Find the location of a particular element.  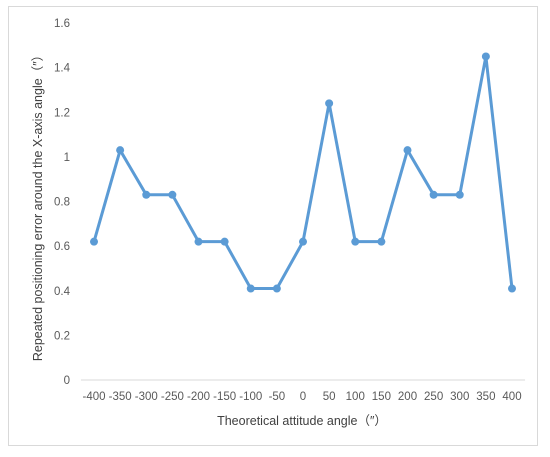

x-tick-label: 300 is located at coordinates (459, 397).